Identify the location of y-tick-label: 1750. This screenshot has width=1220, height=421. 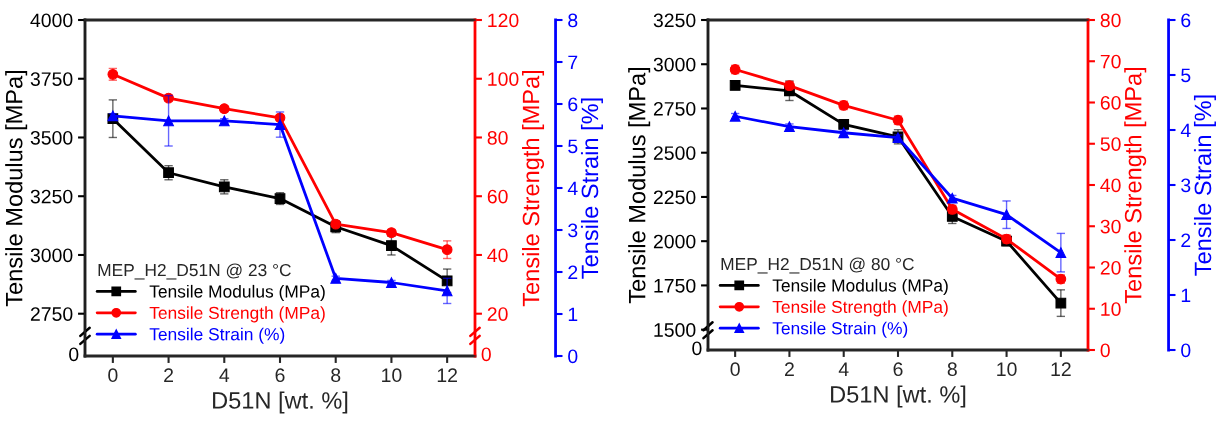
(675, 285).